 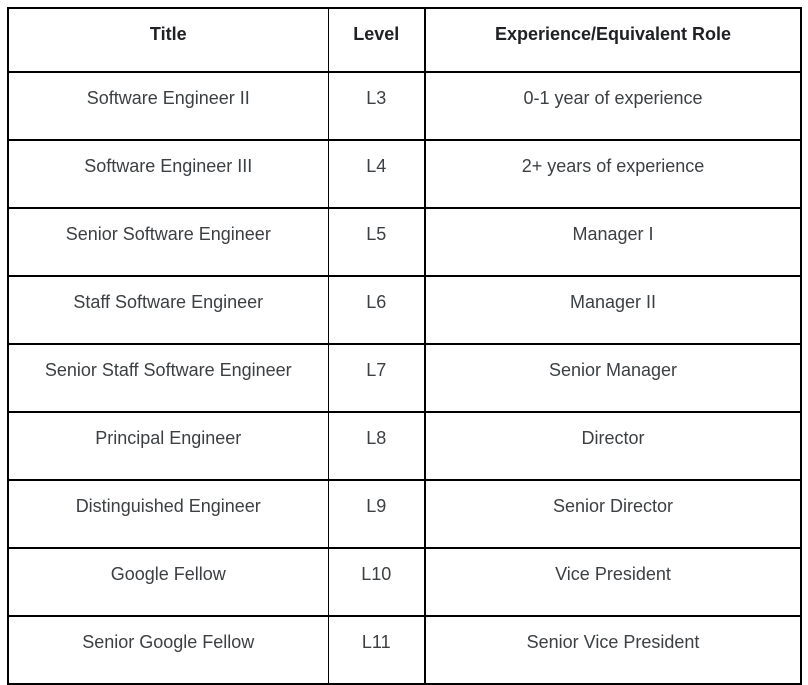 What do you see at coordinates (613, 242) in the screenshot?
I see `cell-role: Manager I` at bounding box center [613, 242].